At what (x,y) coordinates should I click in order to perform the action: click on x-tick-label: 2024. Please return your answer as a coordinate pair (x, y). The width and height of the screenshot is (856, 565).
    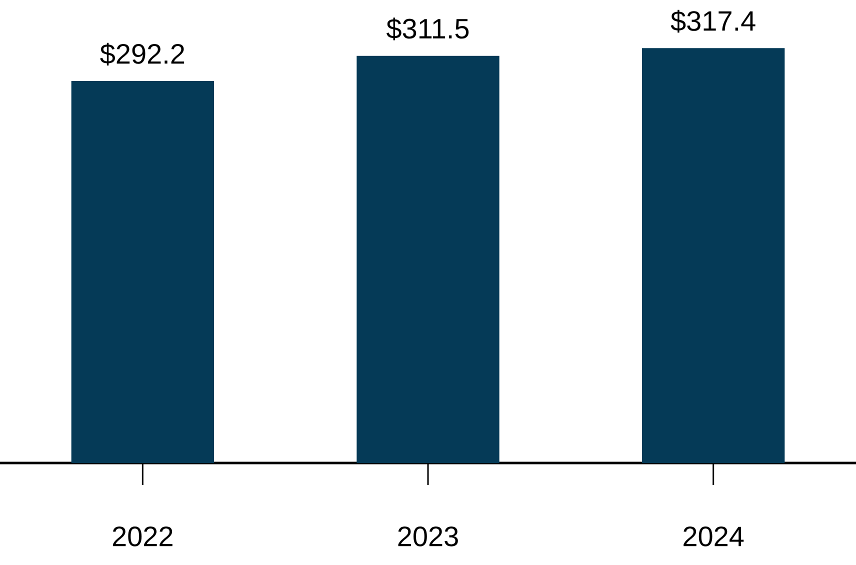
    Looking at the image, I should click on (714, 536).